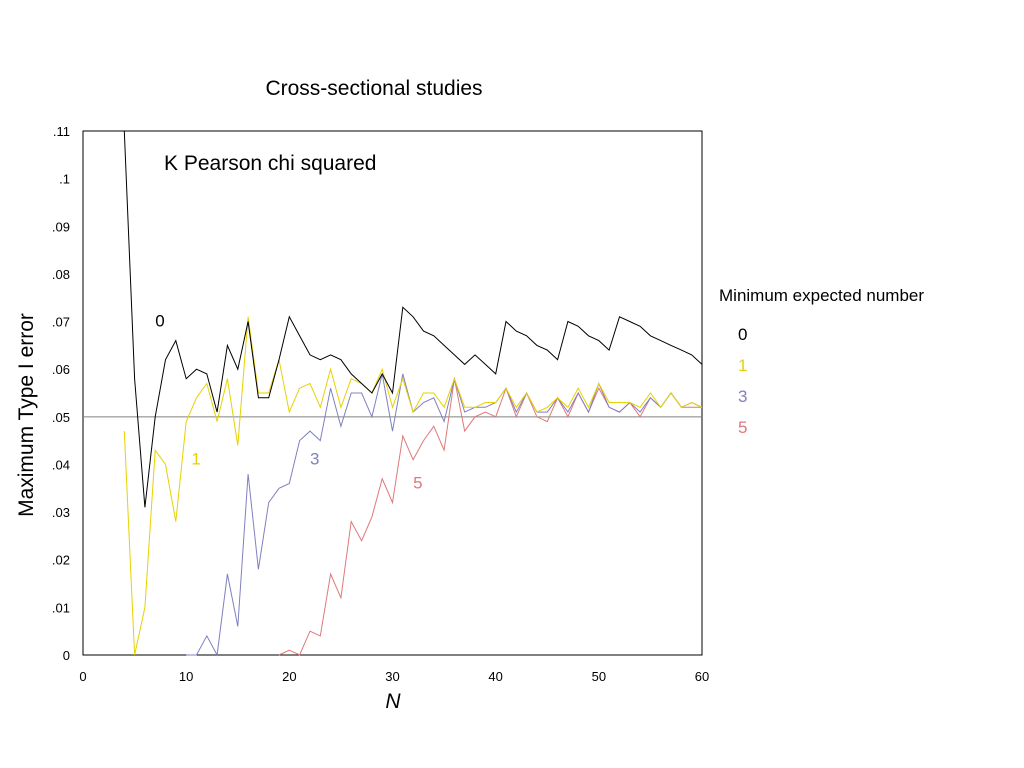 This screenshot has width=1024, height=768. I want to click on y-tick-label: .07, so click(61, 322).